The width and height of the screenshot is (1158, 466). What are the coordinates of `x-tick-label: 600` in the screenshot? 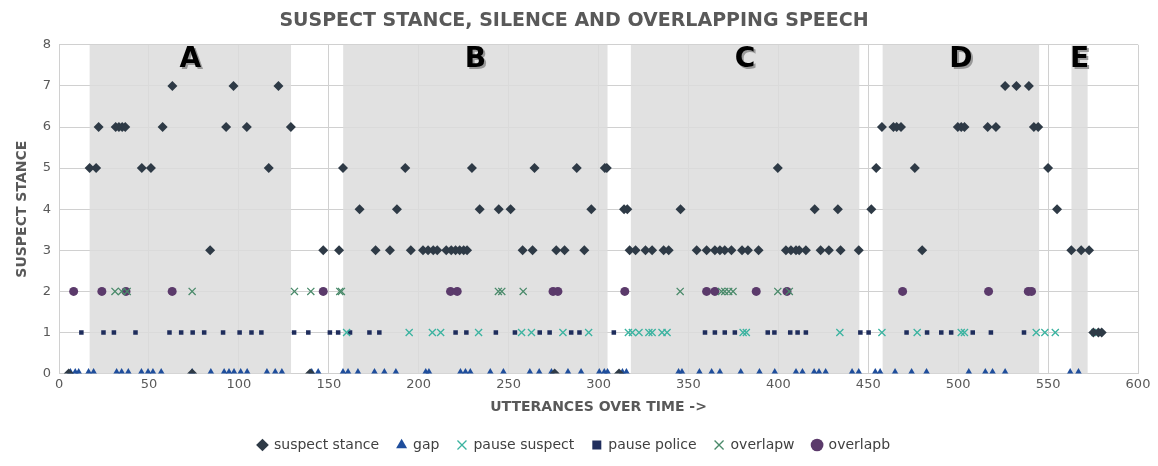 It's located at (1138, 383).